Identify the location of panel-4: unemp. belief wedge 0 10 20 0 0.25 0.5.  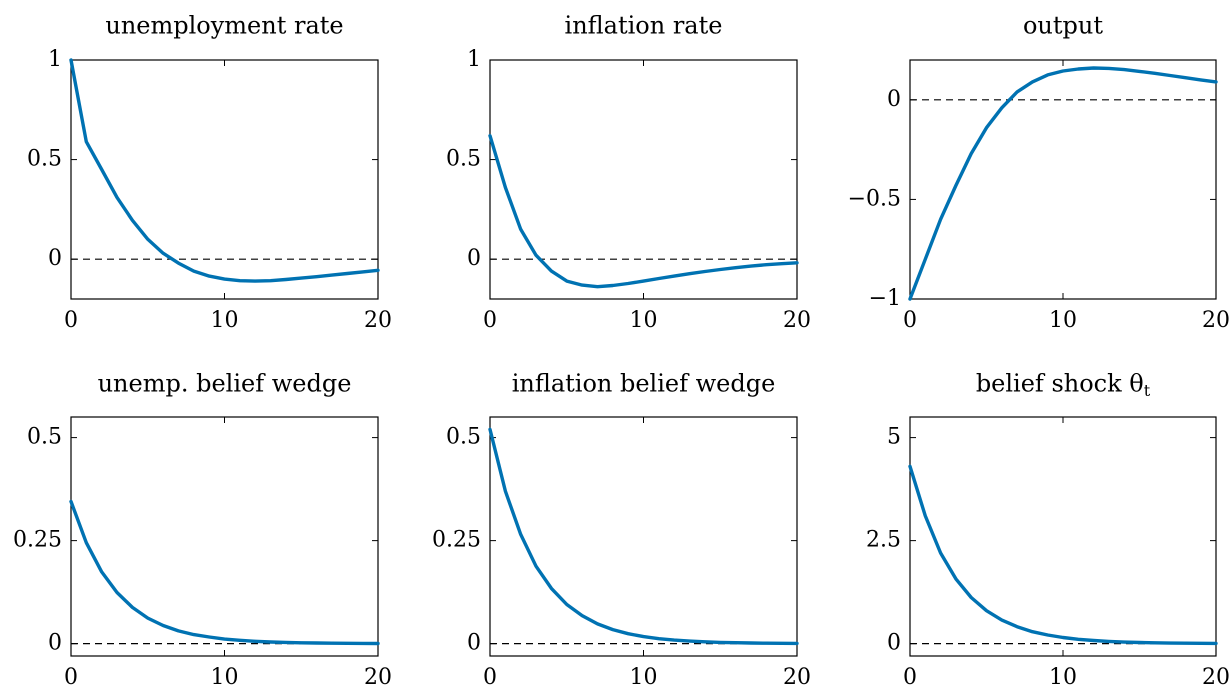
(202, 529).